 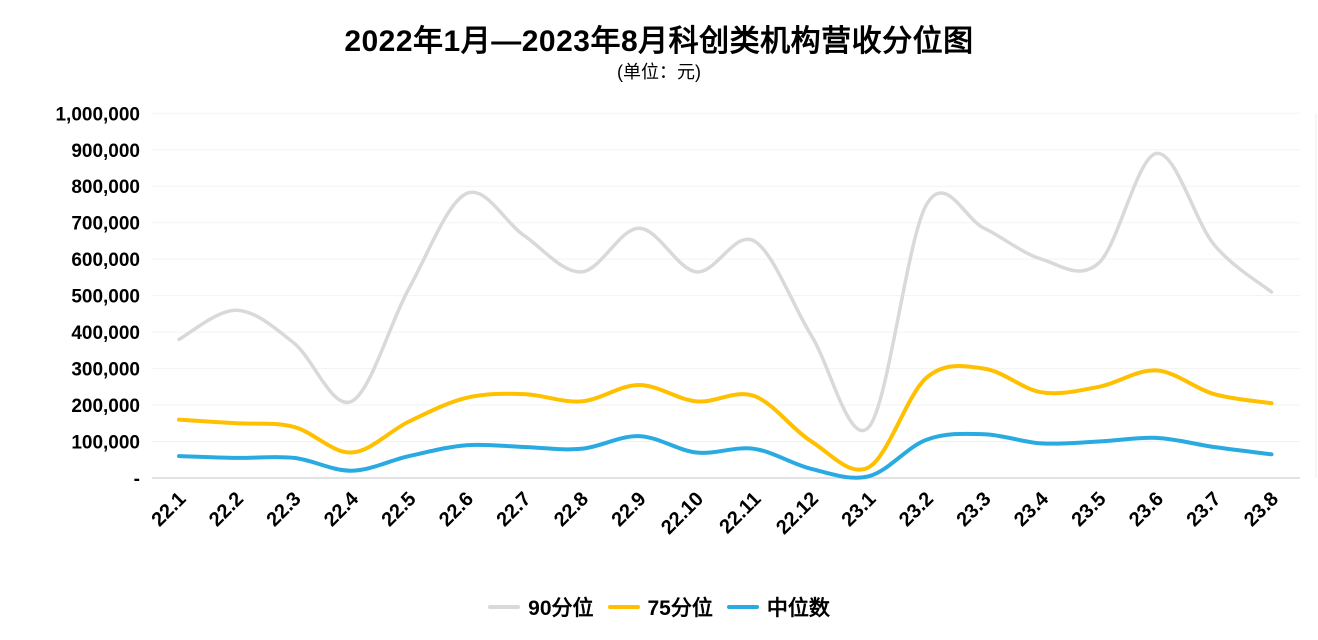 What do you see at coordinates (105, 370) in the screenshot?
I see `y-axis-tick-label: 300,000` at bounding box center [105, 370].